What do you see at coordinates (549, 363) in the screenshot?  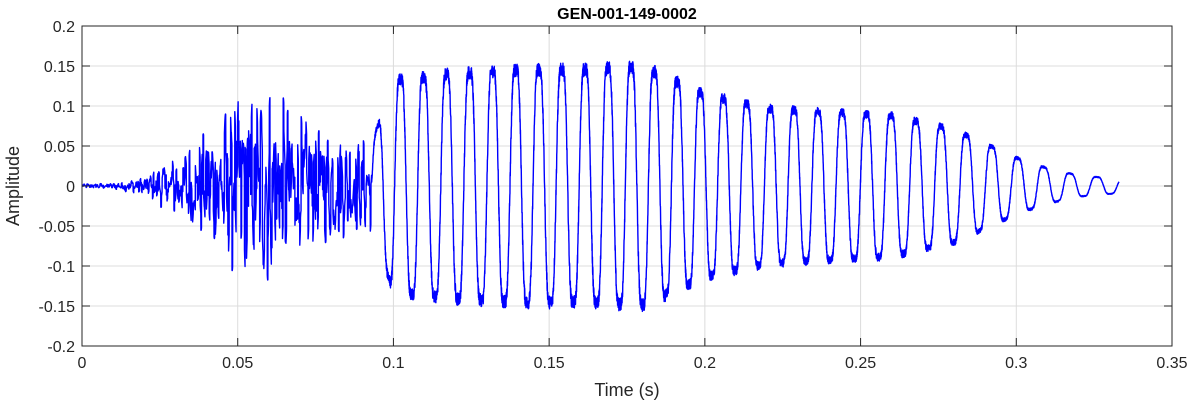 I see `x-tick-label: 0.15` at bounding box center [549, 363].